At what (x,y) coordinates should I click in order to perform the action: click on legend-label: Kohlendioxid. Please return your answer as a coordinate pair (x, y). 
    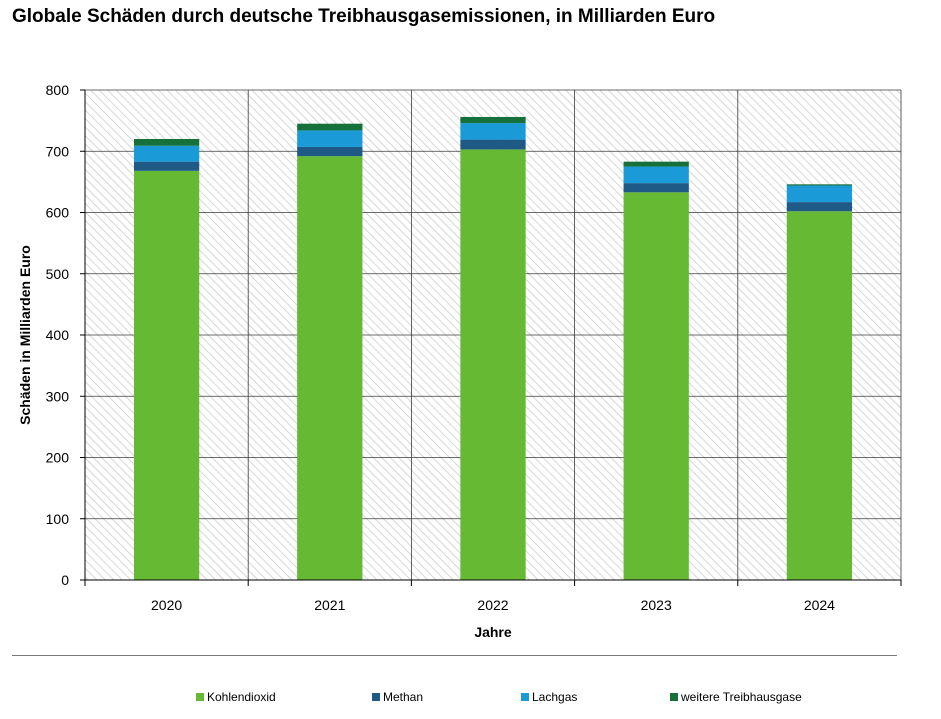
    Looking at the image, I should click on (241, 697).